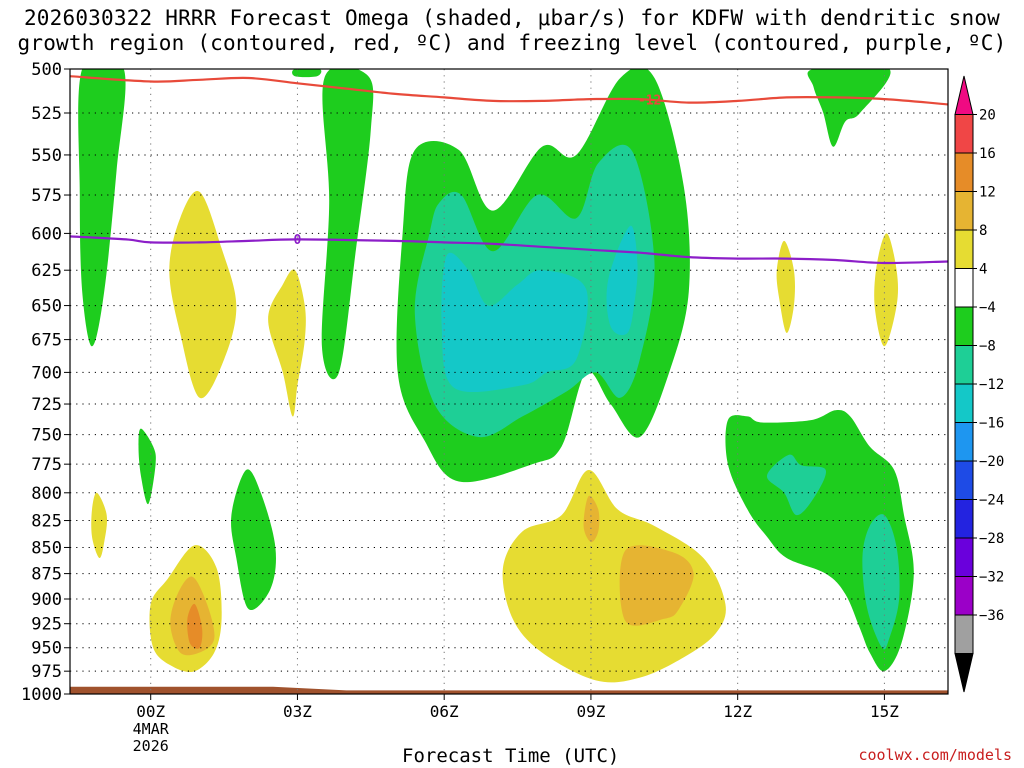  What do you see at coordinates (46, 649) in the screenshot?
I see `y-tick-label: 950` at bounding box center [46, 649].